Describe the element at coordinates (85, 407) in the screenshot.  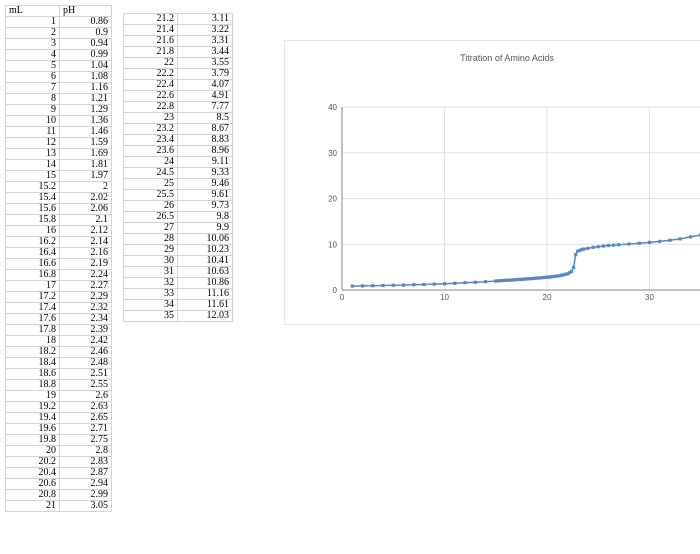
I see `ph-cell: 2.63` at that location.